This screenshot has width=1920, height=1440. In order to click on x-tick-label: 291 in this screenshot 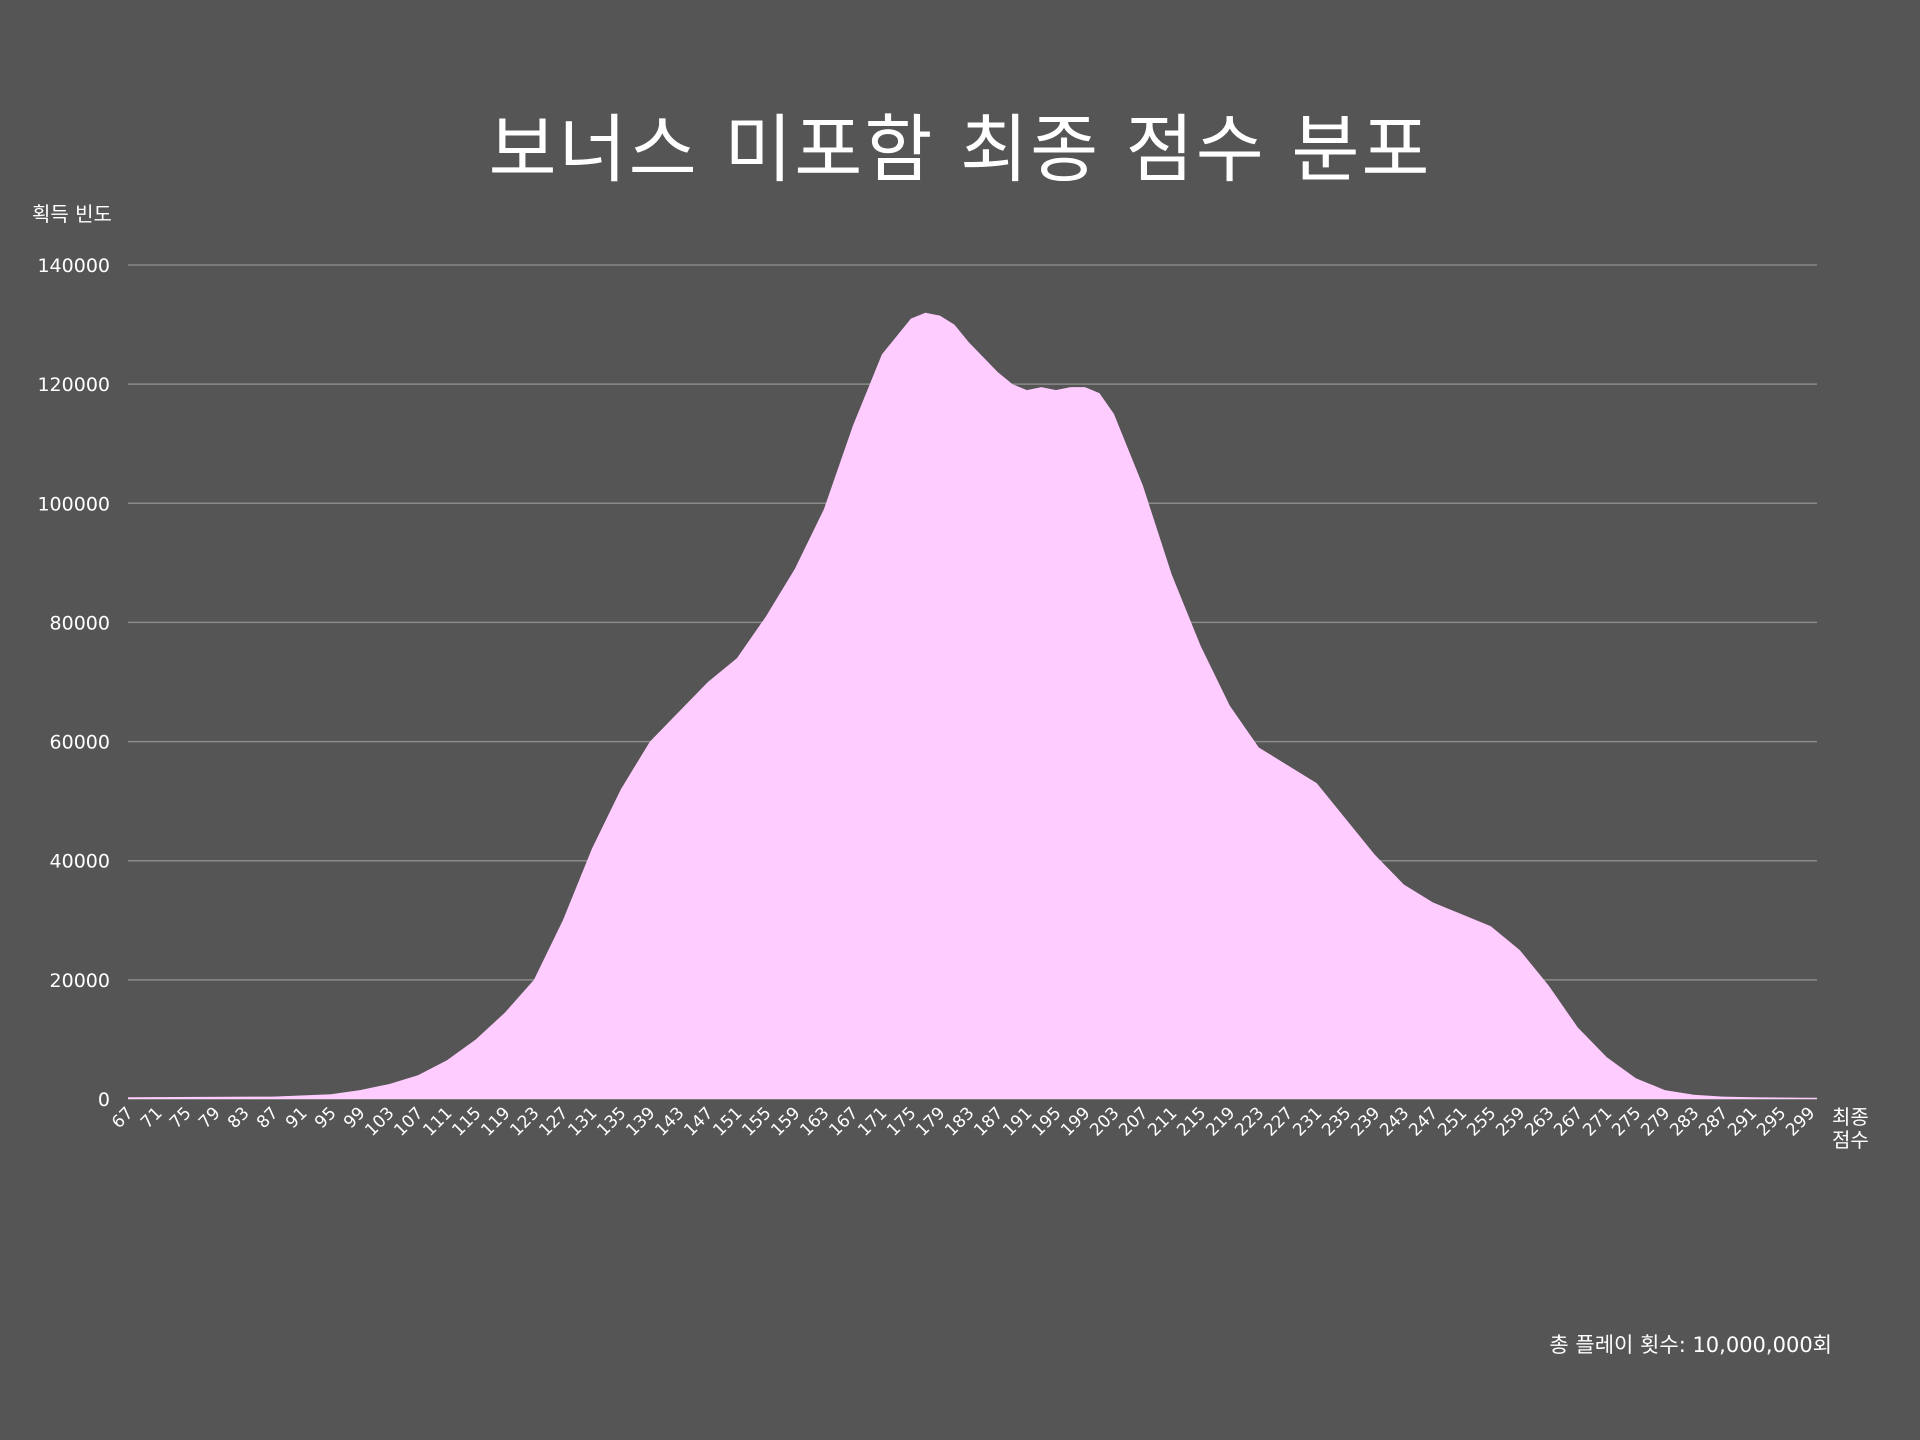, I will do `click(1742, 1121)`.